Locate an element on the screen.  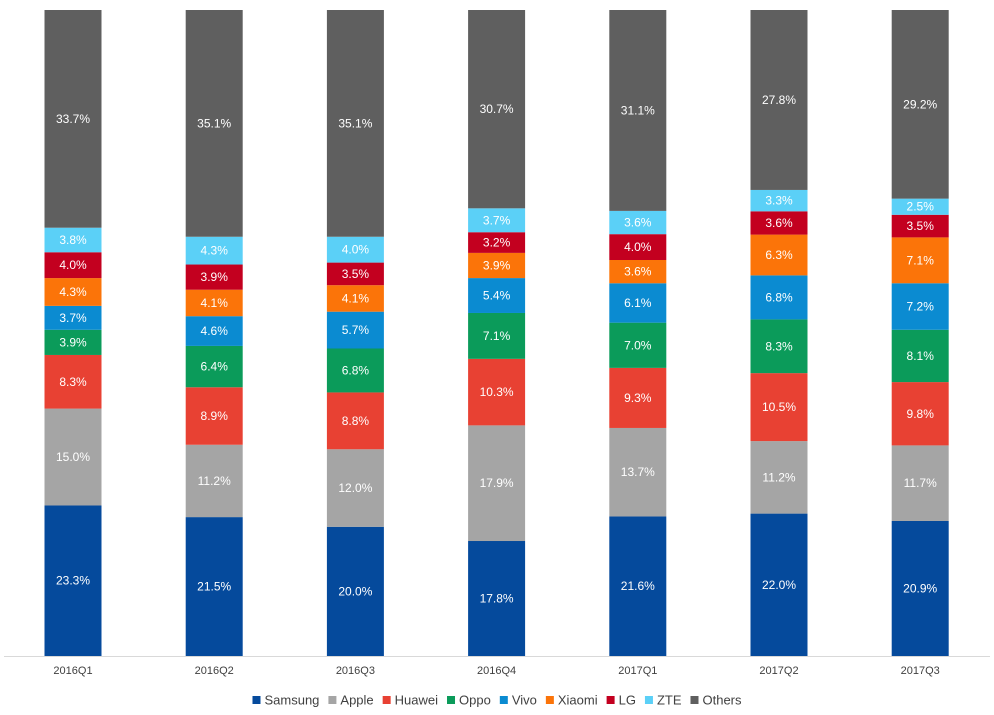
bar-segment-vivo-2016Q1 is located at coordinates (73, 317).